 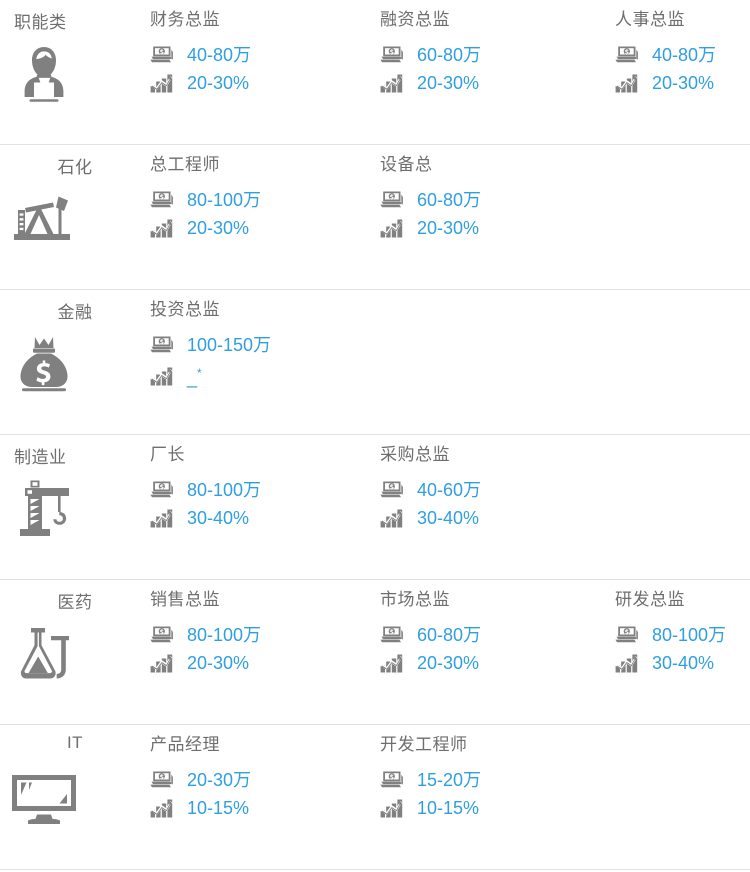 I want to click on job-title: 研发总监, so click(x=650, y=599).